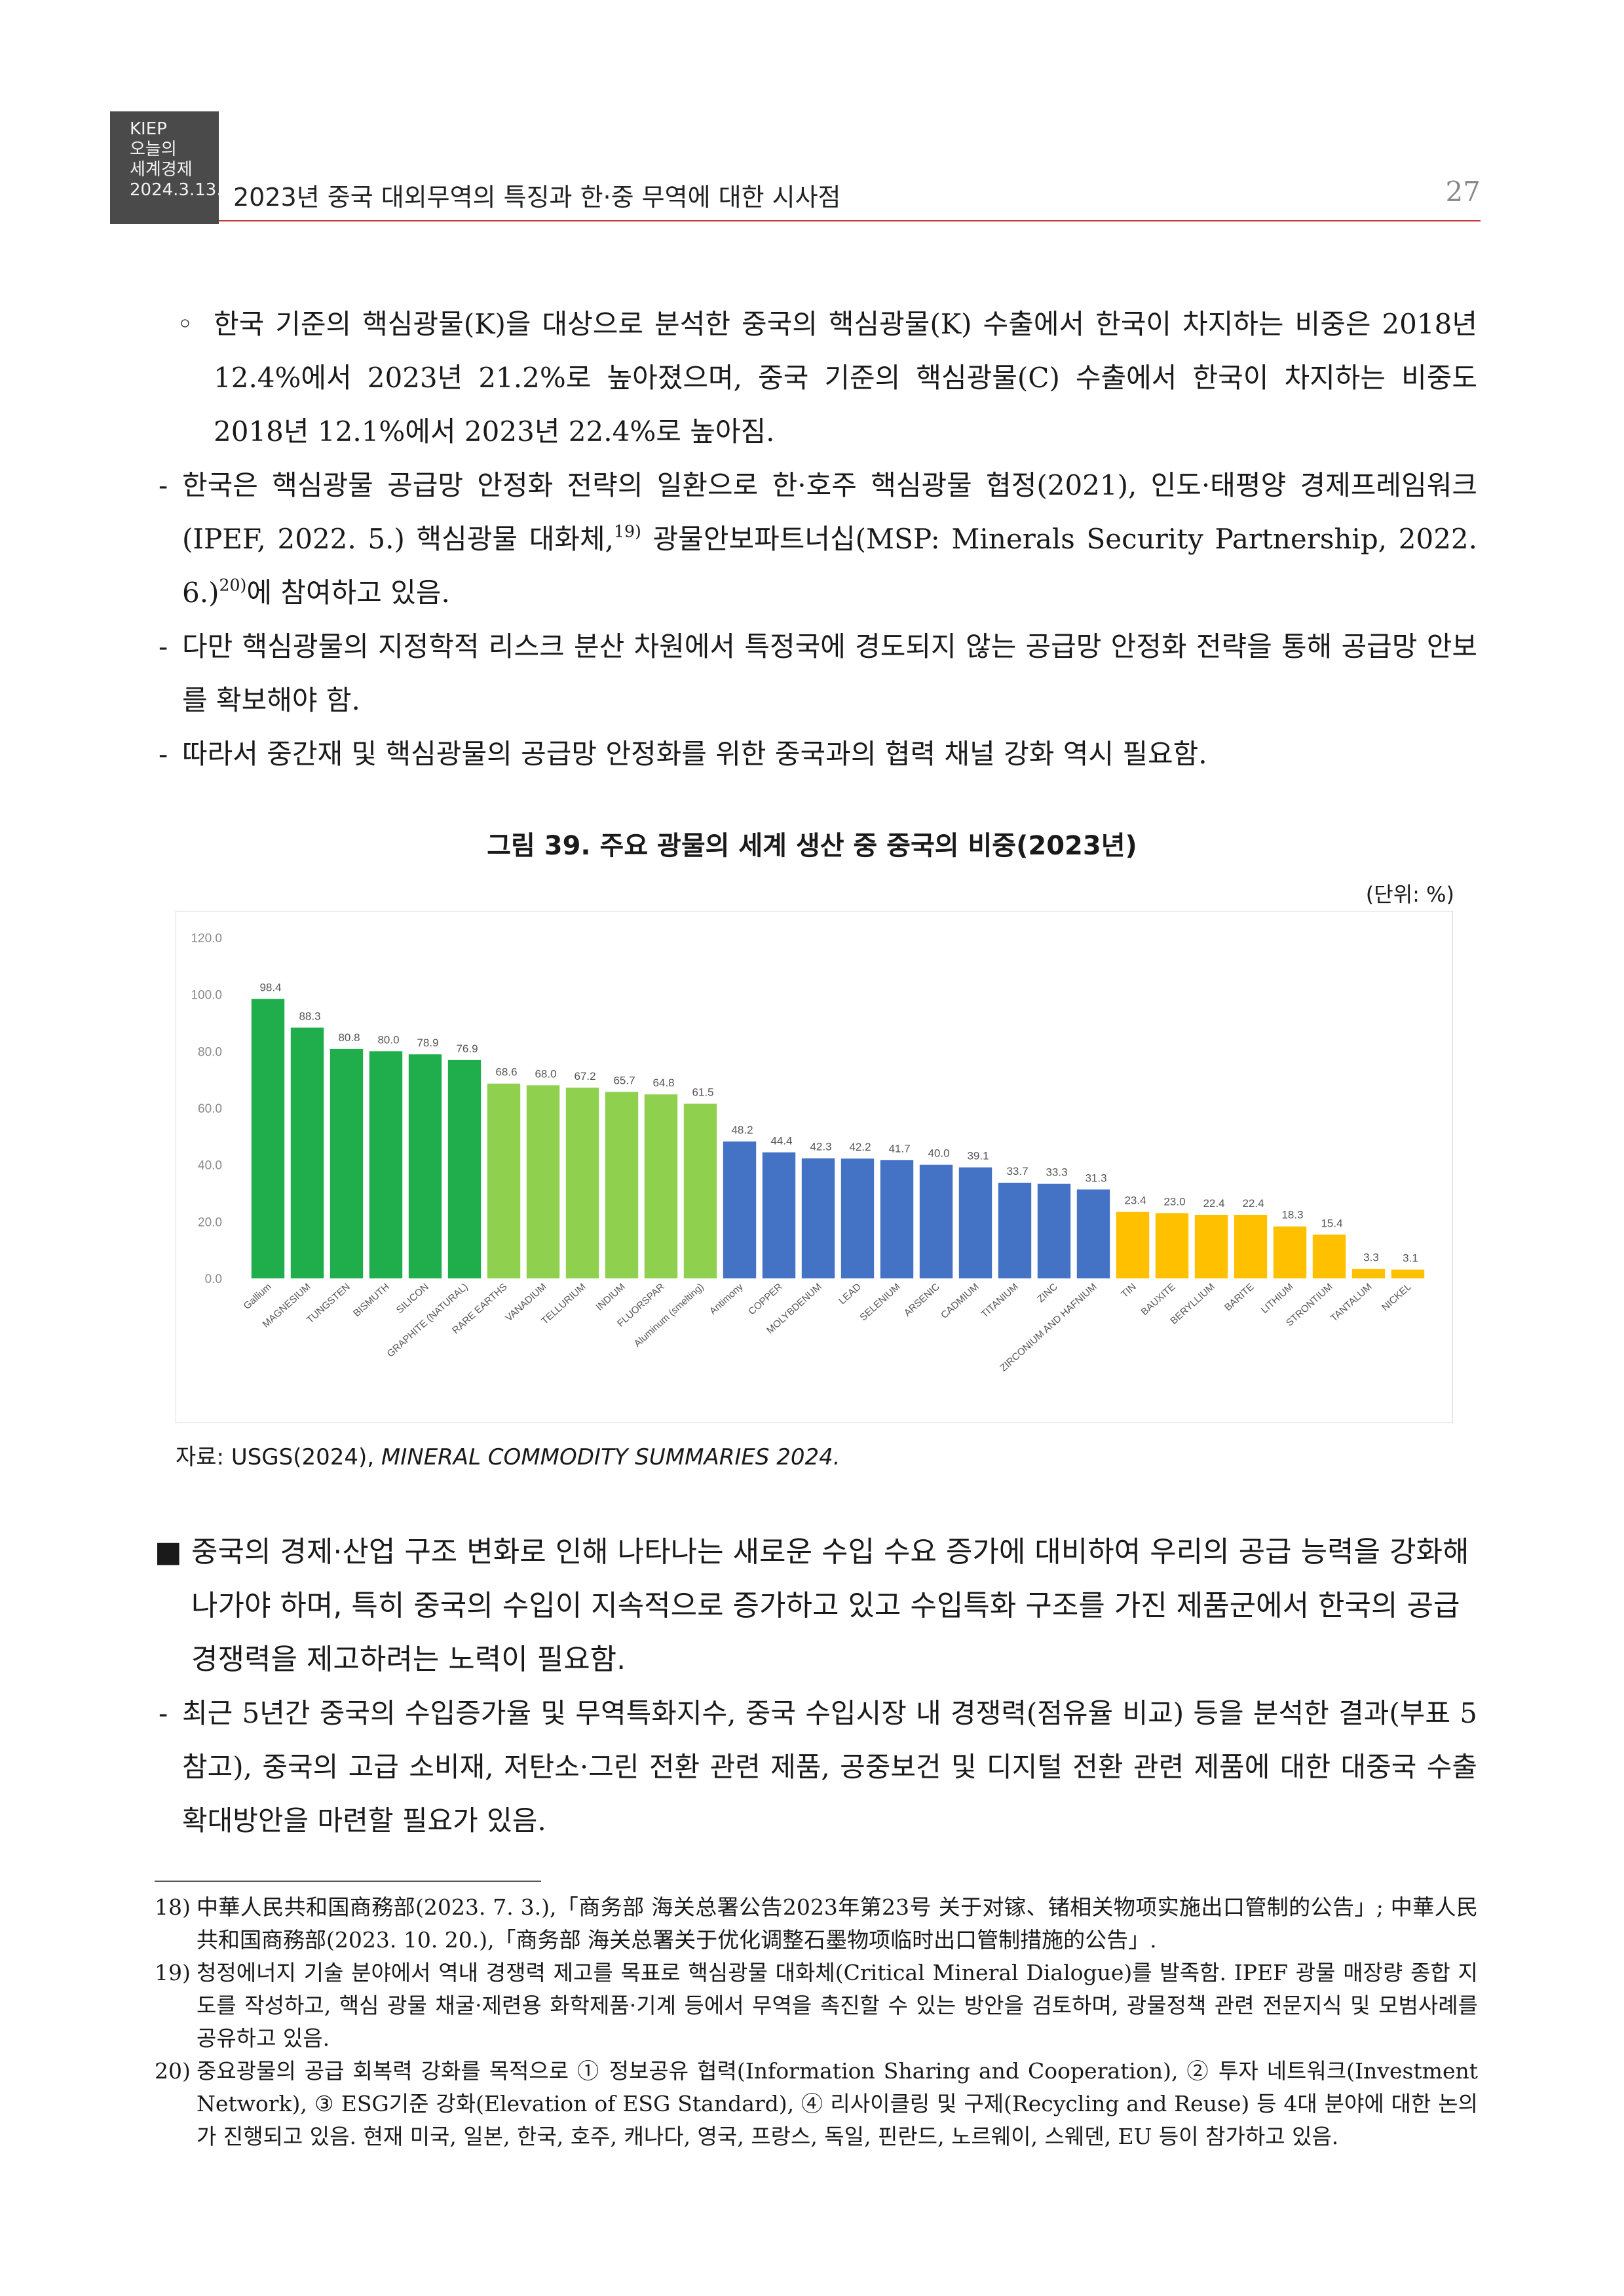  I want to click on bar-value-label: 23.4, so click(1135, 1201).